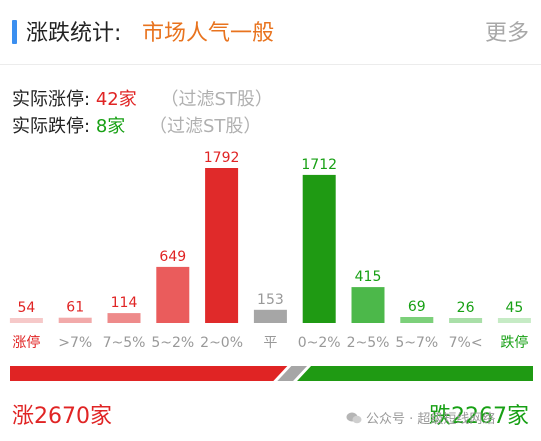 This screenshot has width=541, height=441. I want to click on category-label-3: 5~2%, so click(172, 343).